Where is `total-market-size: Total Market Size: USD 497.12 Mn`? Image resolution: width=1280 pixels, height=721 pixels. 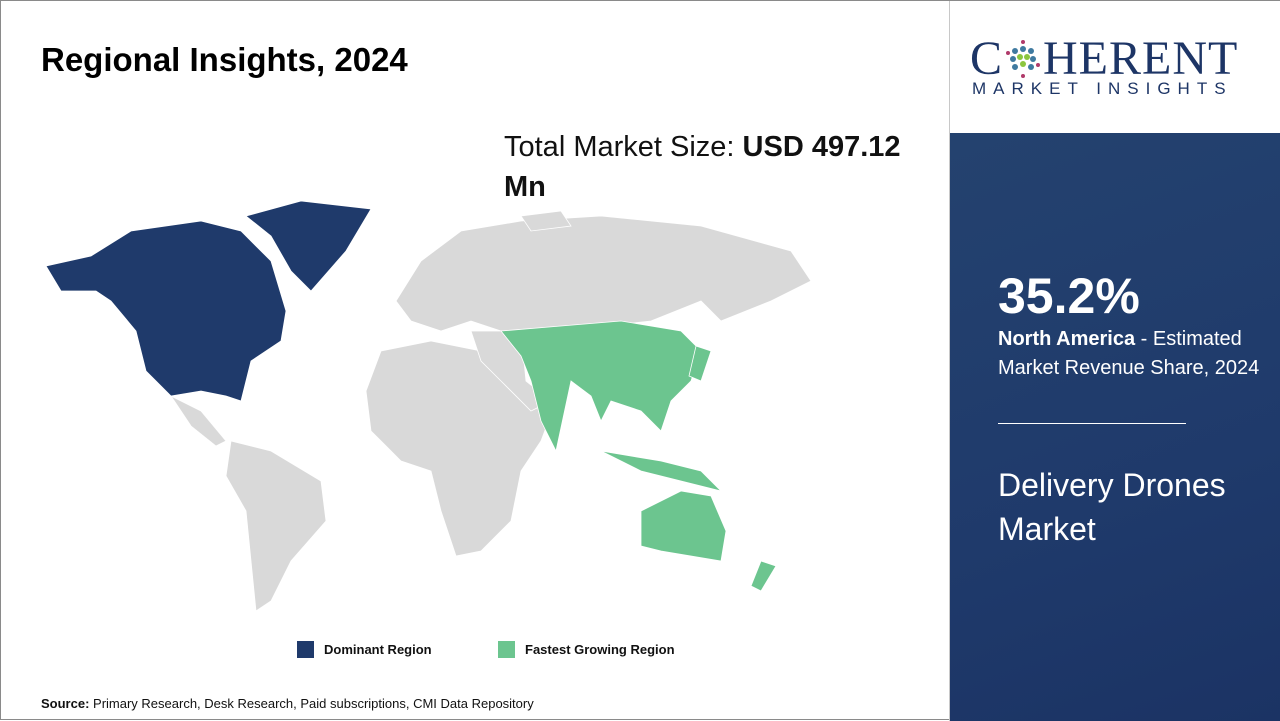 total-market-size: Total Market Size: USD 497.12 Mn is located at coordinates (719, 167).